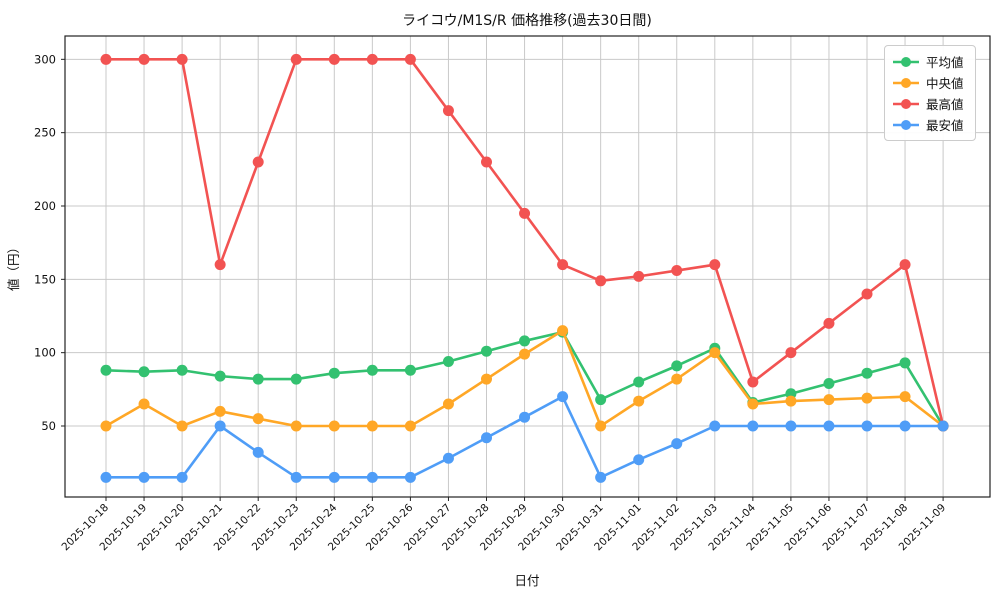 This screenshot has height=600, width=1000. What do you see at coordinates (526, 580) in the screenshot?
I see `x-axis-label: 日付` at bounding box center [526, 580].